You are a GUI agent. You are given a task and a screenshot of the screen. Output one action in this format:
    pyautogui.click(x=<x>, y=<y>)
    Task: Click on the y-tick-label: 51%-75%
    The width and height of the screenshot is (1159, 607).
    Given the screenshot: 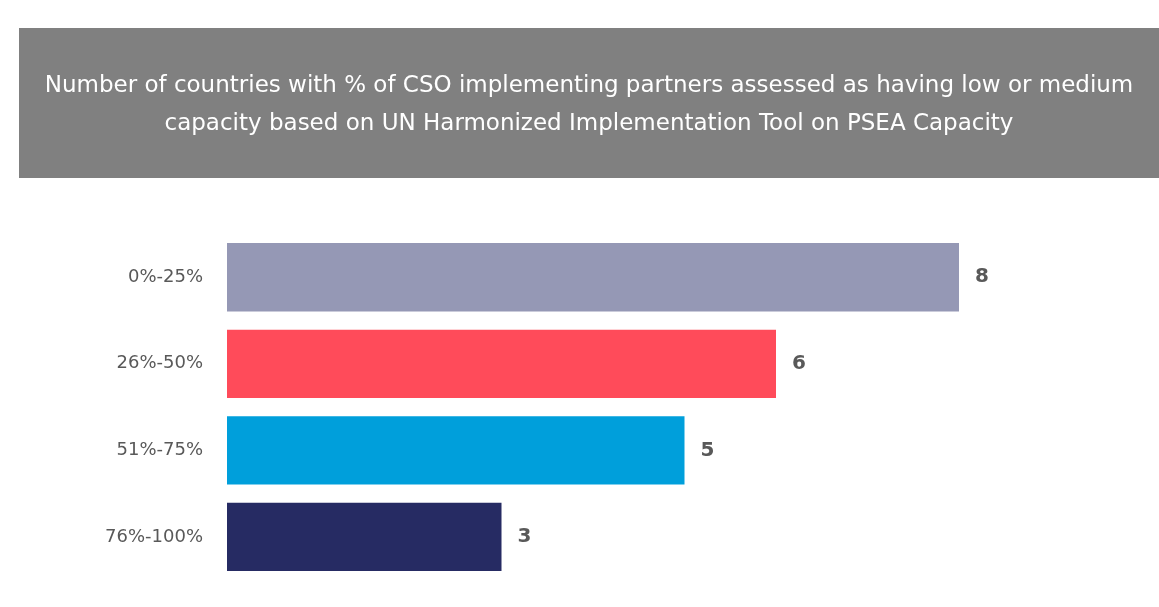 What is the action you would take?
    pyautogui.click(x=159, y=449)
    